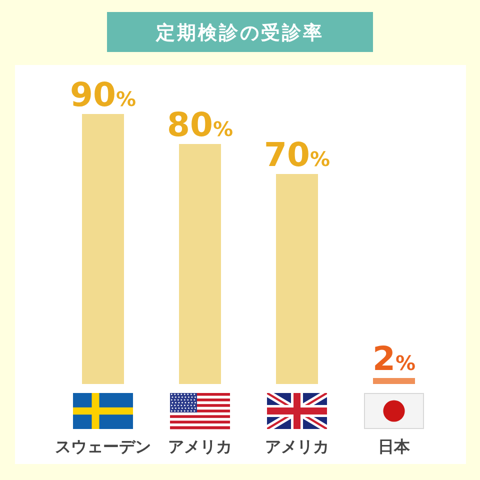  What do you see at coordinates (239, 33) in the screenshot?
I see `chart-title: 定期検診の受診率` at bounding box center [239, 33].